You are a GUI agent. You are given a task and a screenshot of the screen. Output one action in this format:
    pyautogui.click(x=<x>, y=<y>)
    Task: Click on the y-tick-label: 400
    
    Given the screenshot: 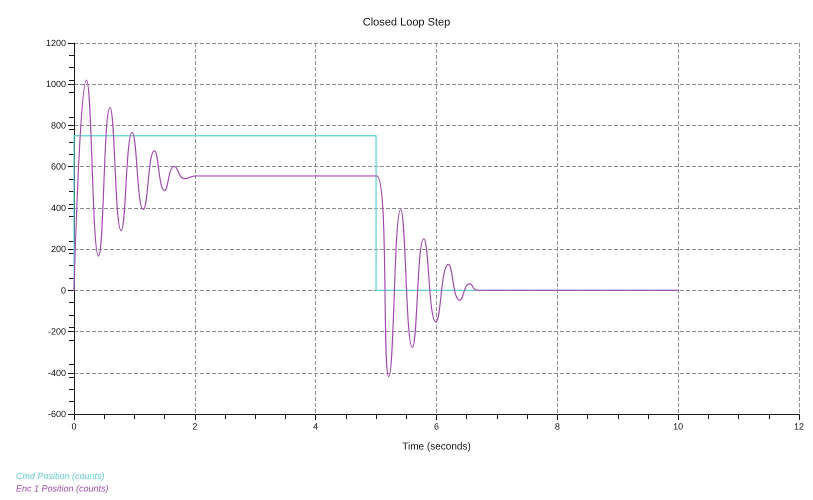 What is the action you would take?
    pyautogui.click(x=58, y=207)
    